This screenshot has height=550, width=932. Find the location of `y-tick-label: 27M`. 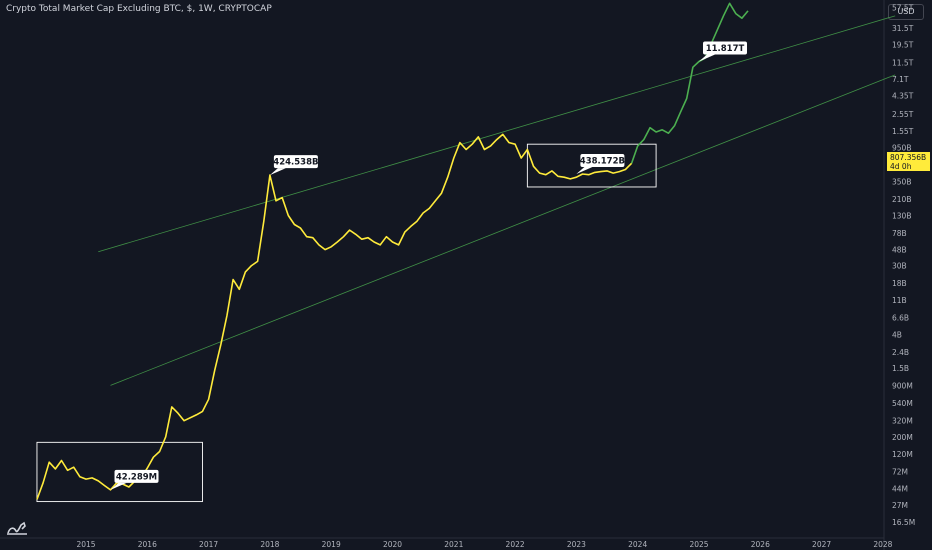

y-tick-label: 27M is located at coordinates (900, 505).